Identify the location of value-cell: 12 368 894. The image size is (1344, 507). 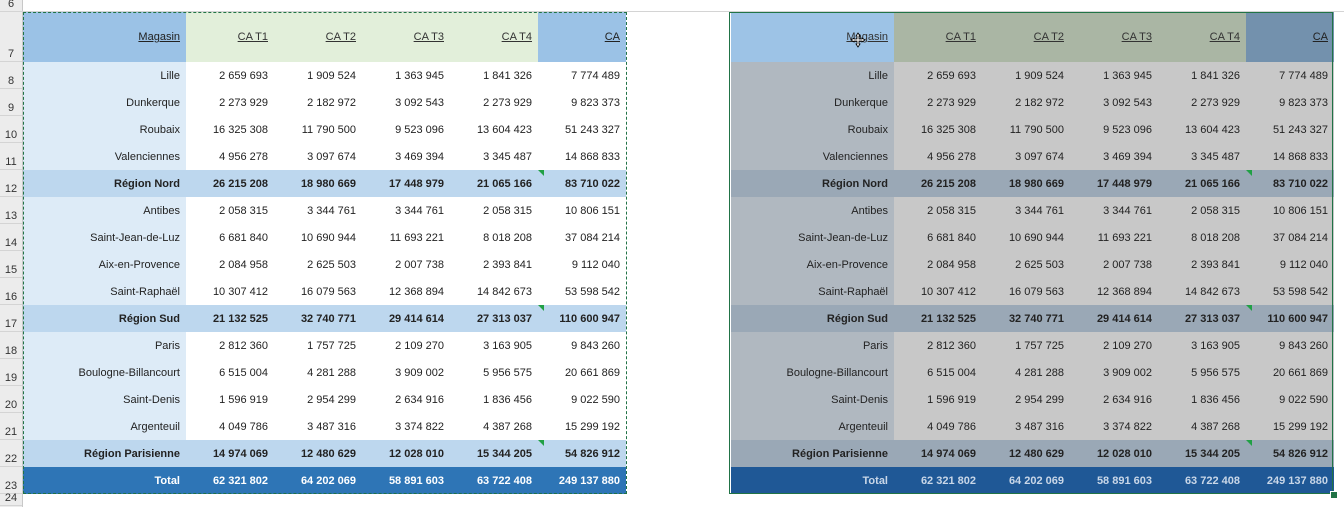
(1114, 291).